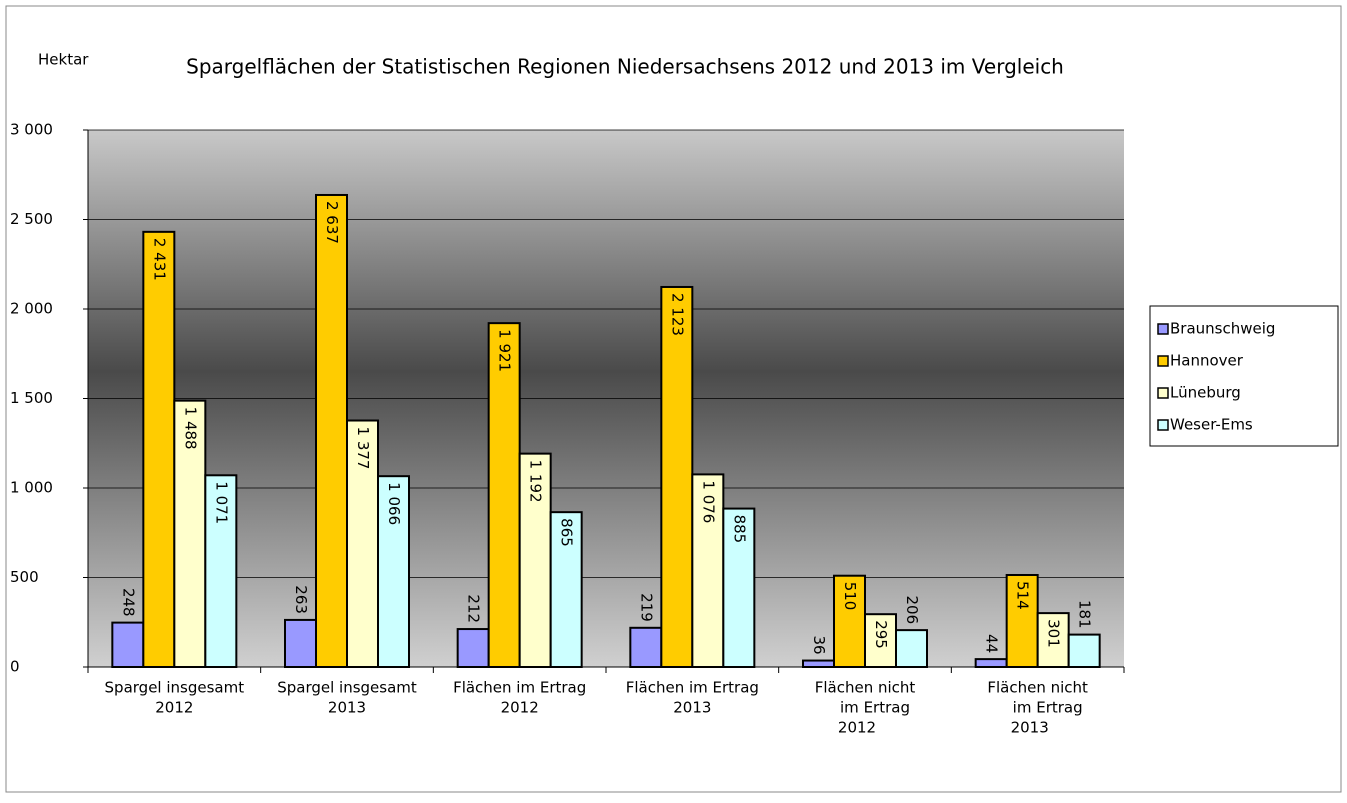 The width and height of the screenshot is (1347, 803). Describe the element at coordinates (159, 259) in the screenshot. I see `data-label: 2 431` at that location.